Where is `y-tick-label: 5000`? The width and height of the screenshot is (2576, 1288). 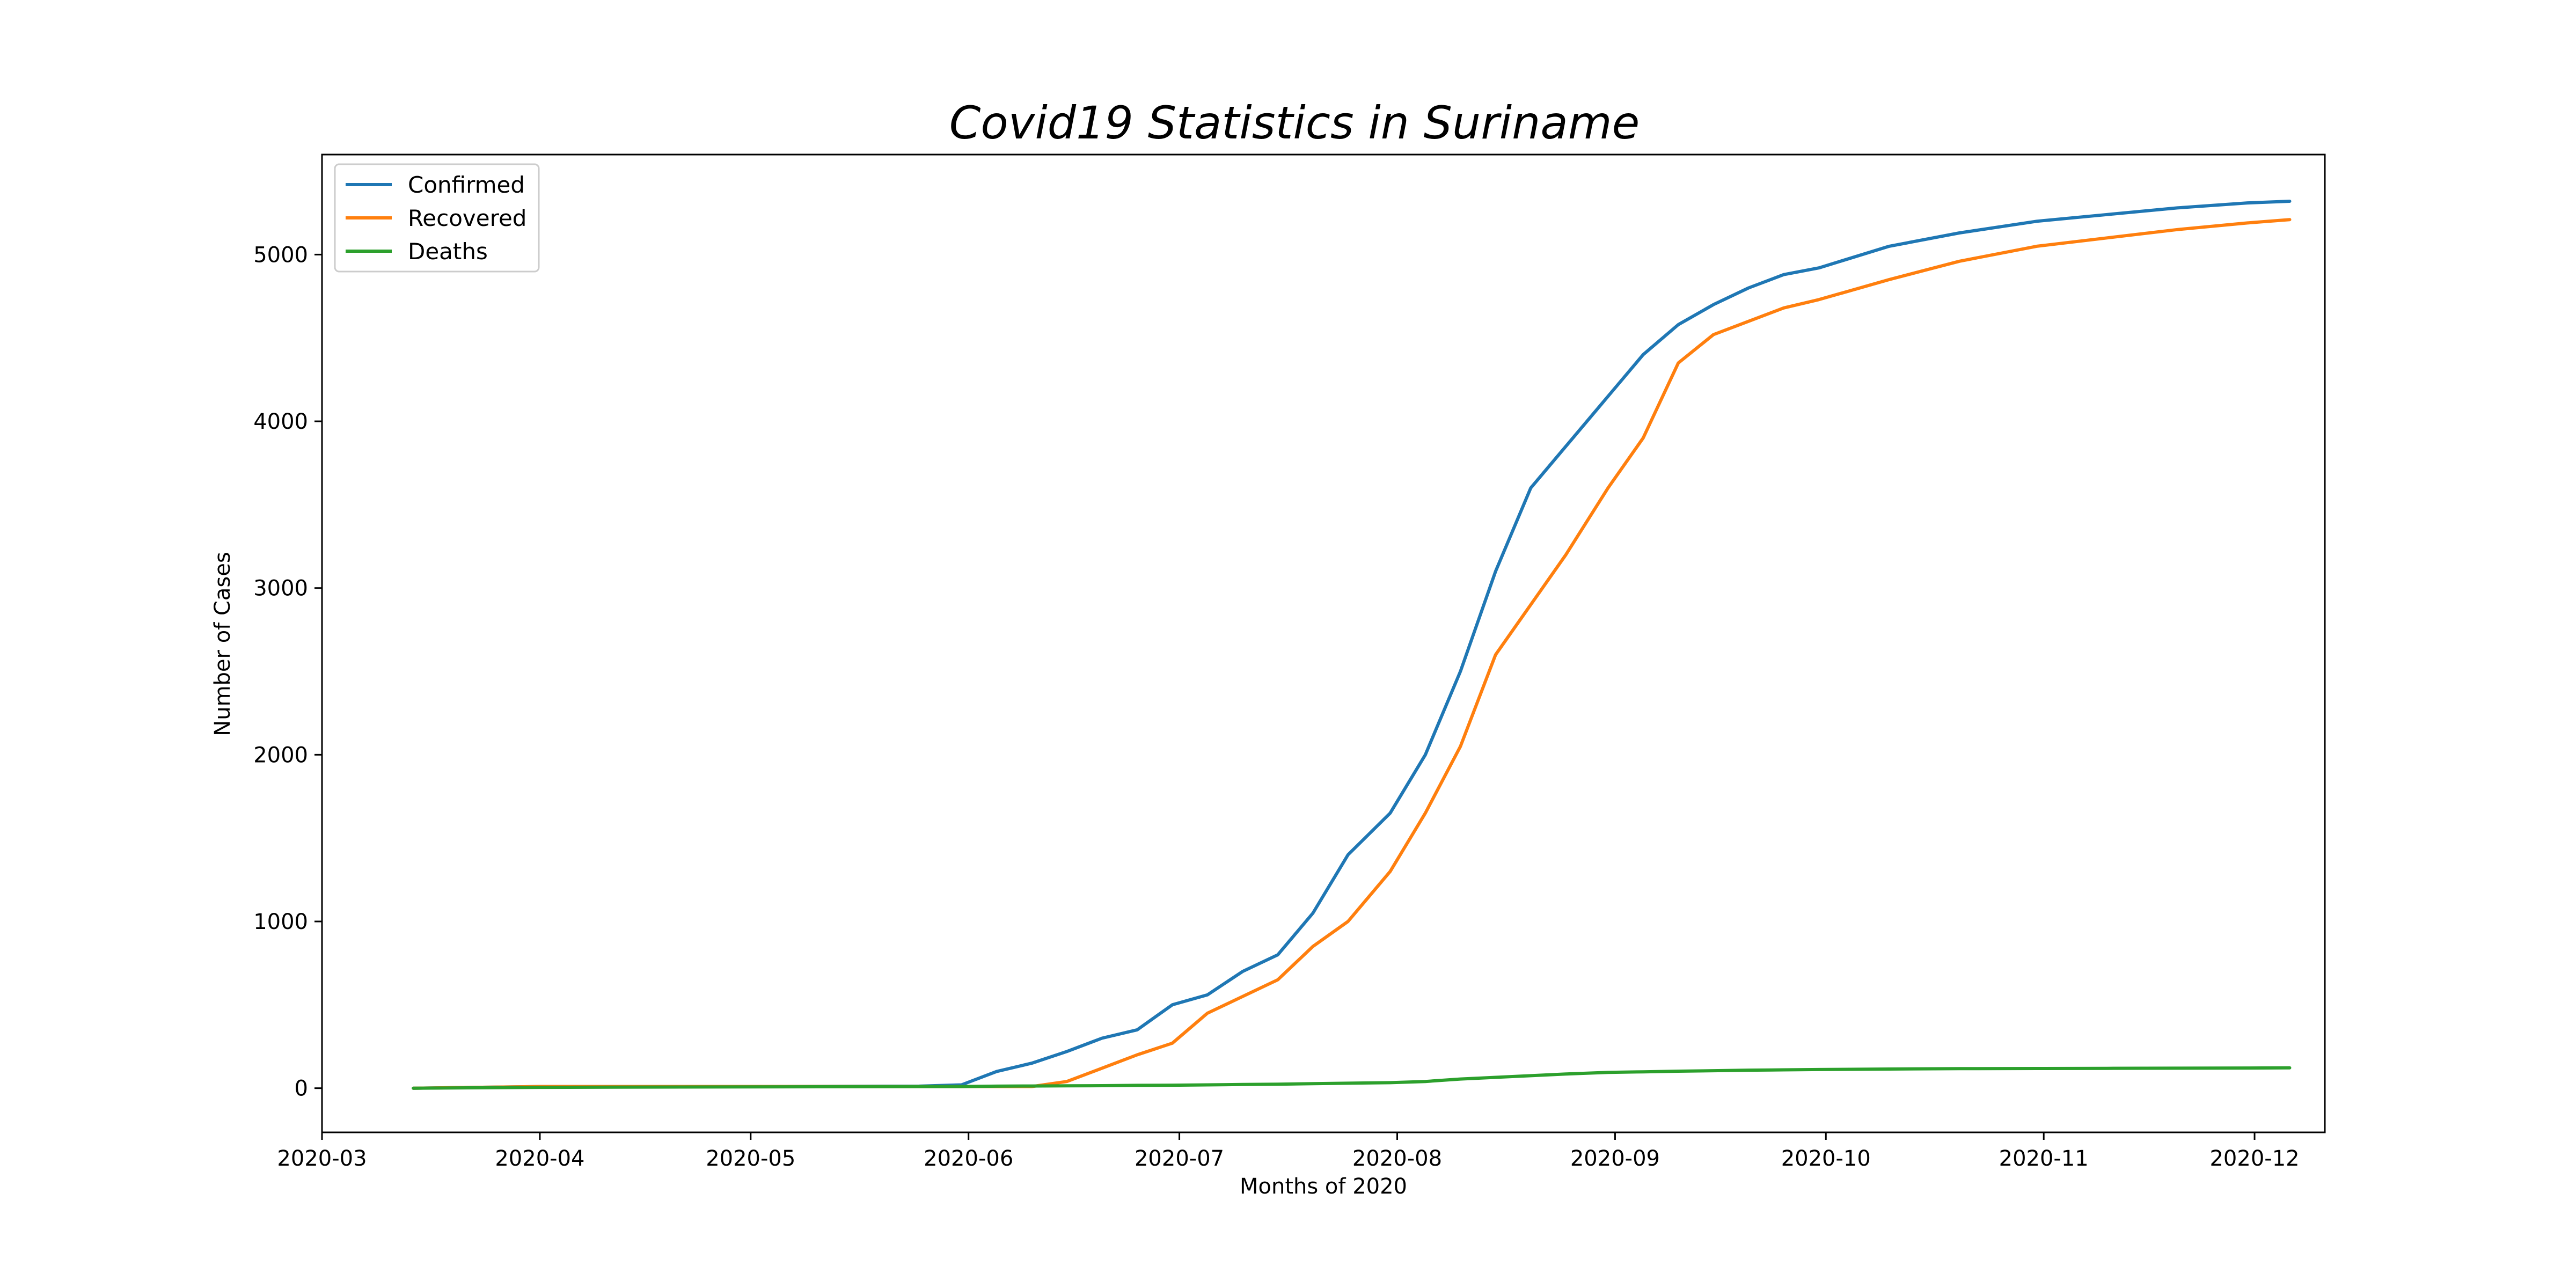
y-tick-label: 5000 is located at coordinates (280, 255).